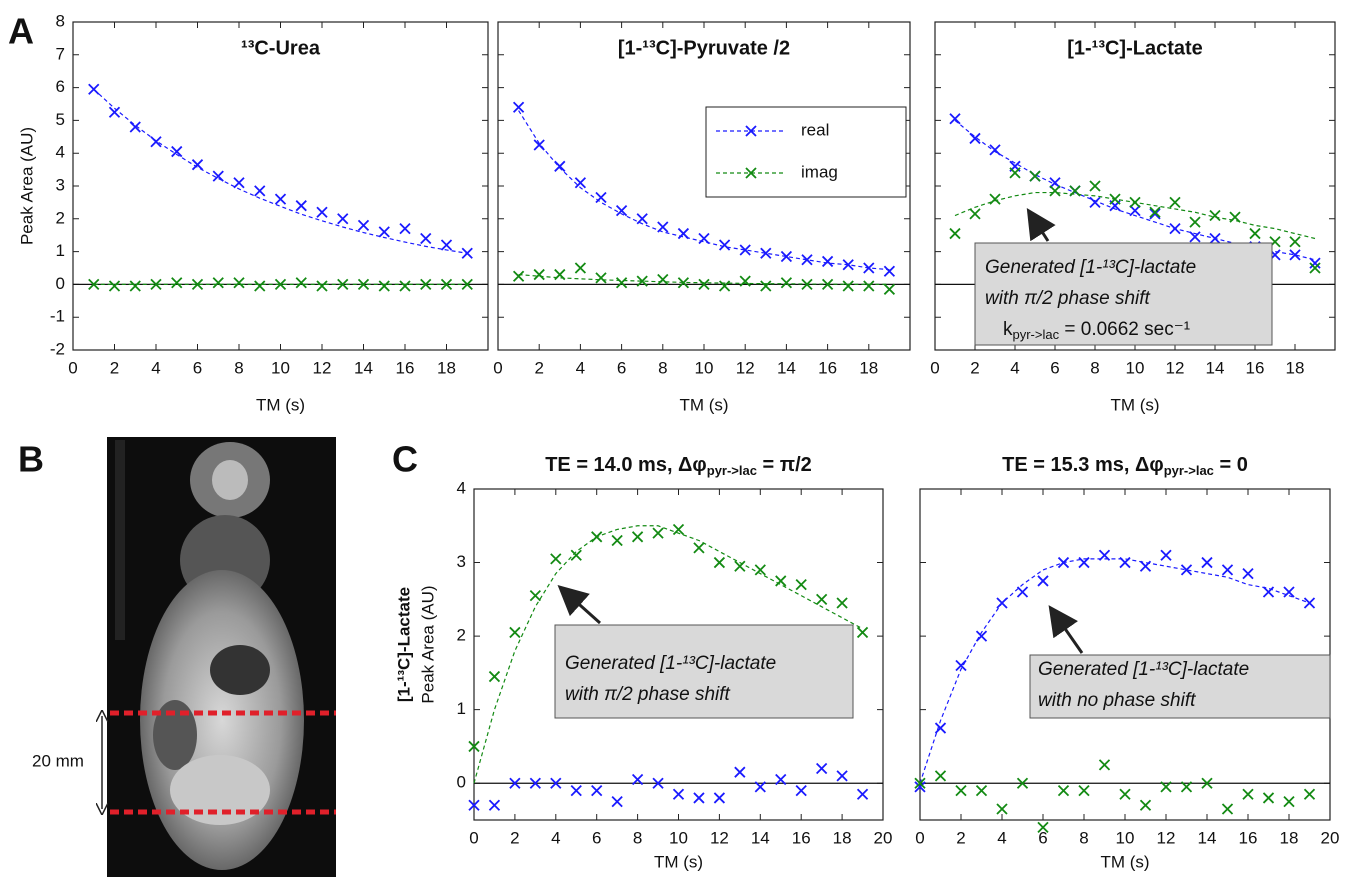  I want to click on x-tick-label: 20, so click(1330, 837).